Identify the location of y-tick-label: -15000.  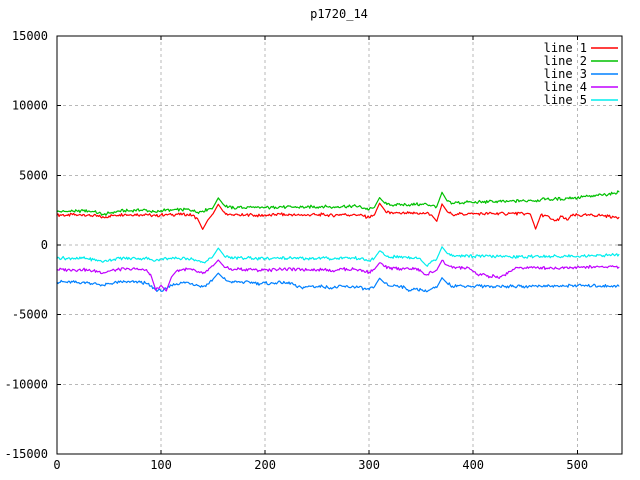
(26, 454).